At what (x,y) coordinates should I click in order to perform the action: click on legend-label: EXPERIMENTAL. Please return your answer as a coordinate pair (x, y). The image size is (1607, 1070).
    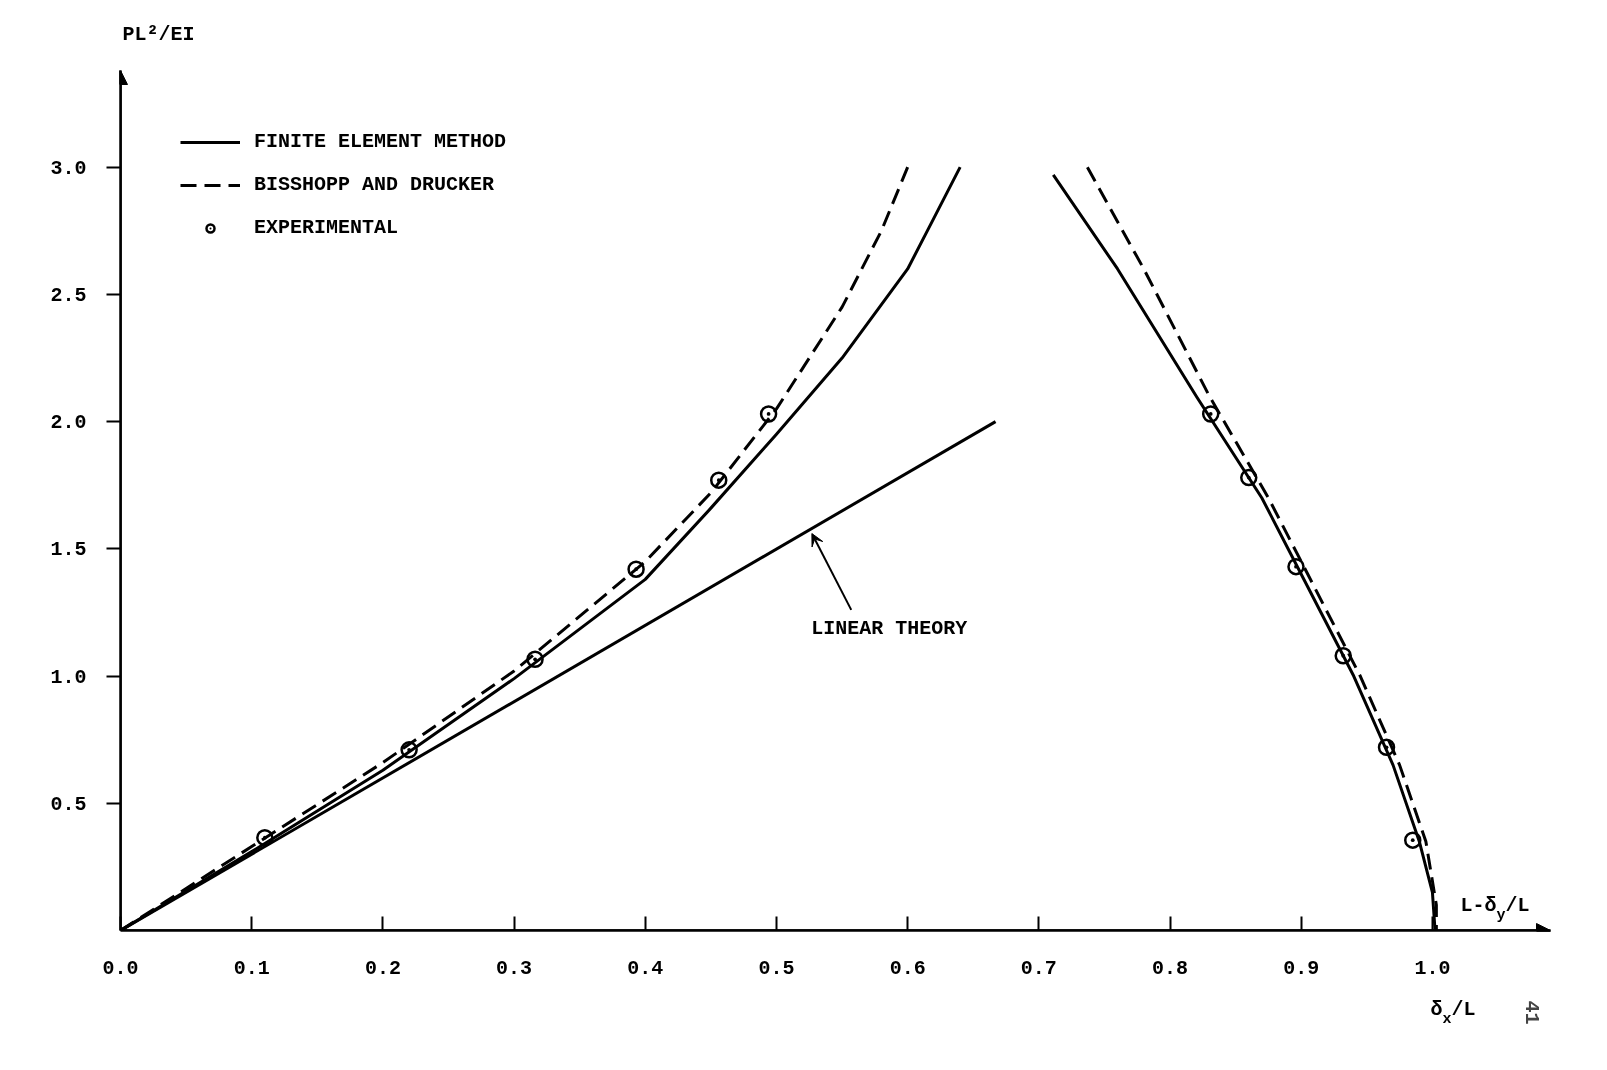
    Looking at the image, I should click on (326, 227).